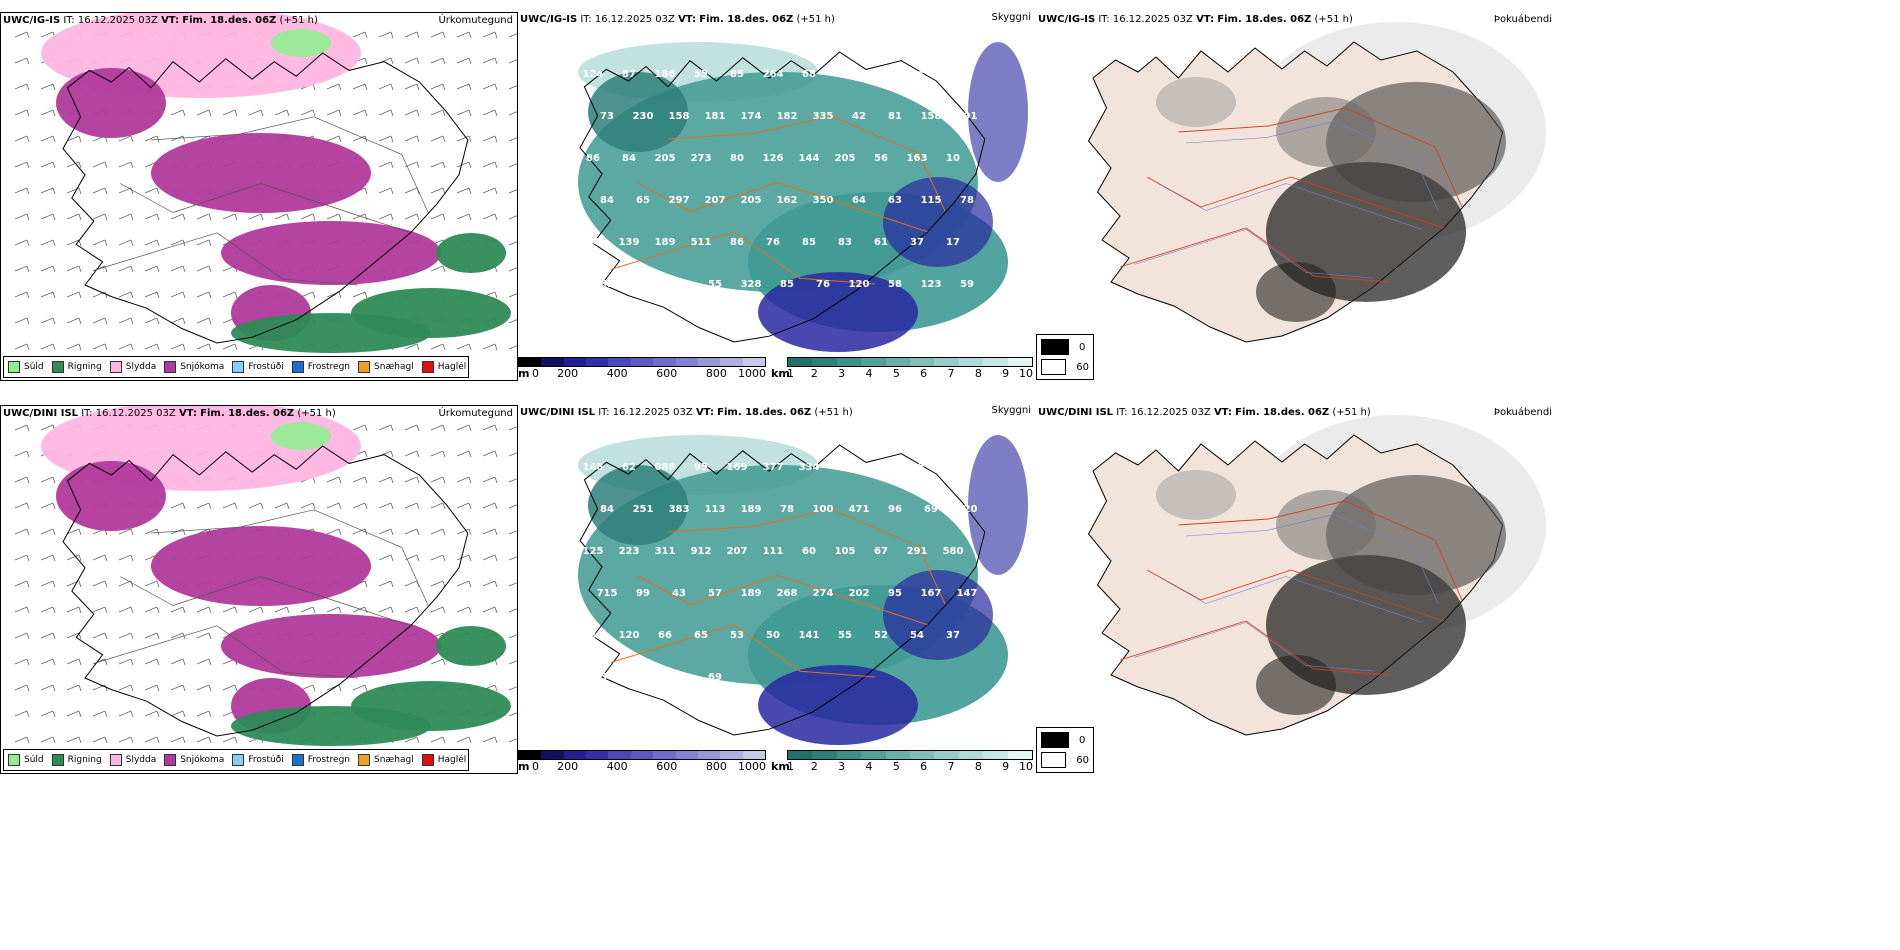  What do you see at coordinates (132, 367) in the screenshot?
I see `precip-legend-item: Slydda` at bounding box center [132, 367].